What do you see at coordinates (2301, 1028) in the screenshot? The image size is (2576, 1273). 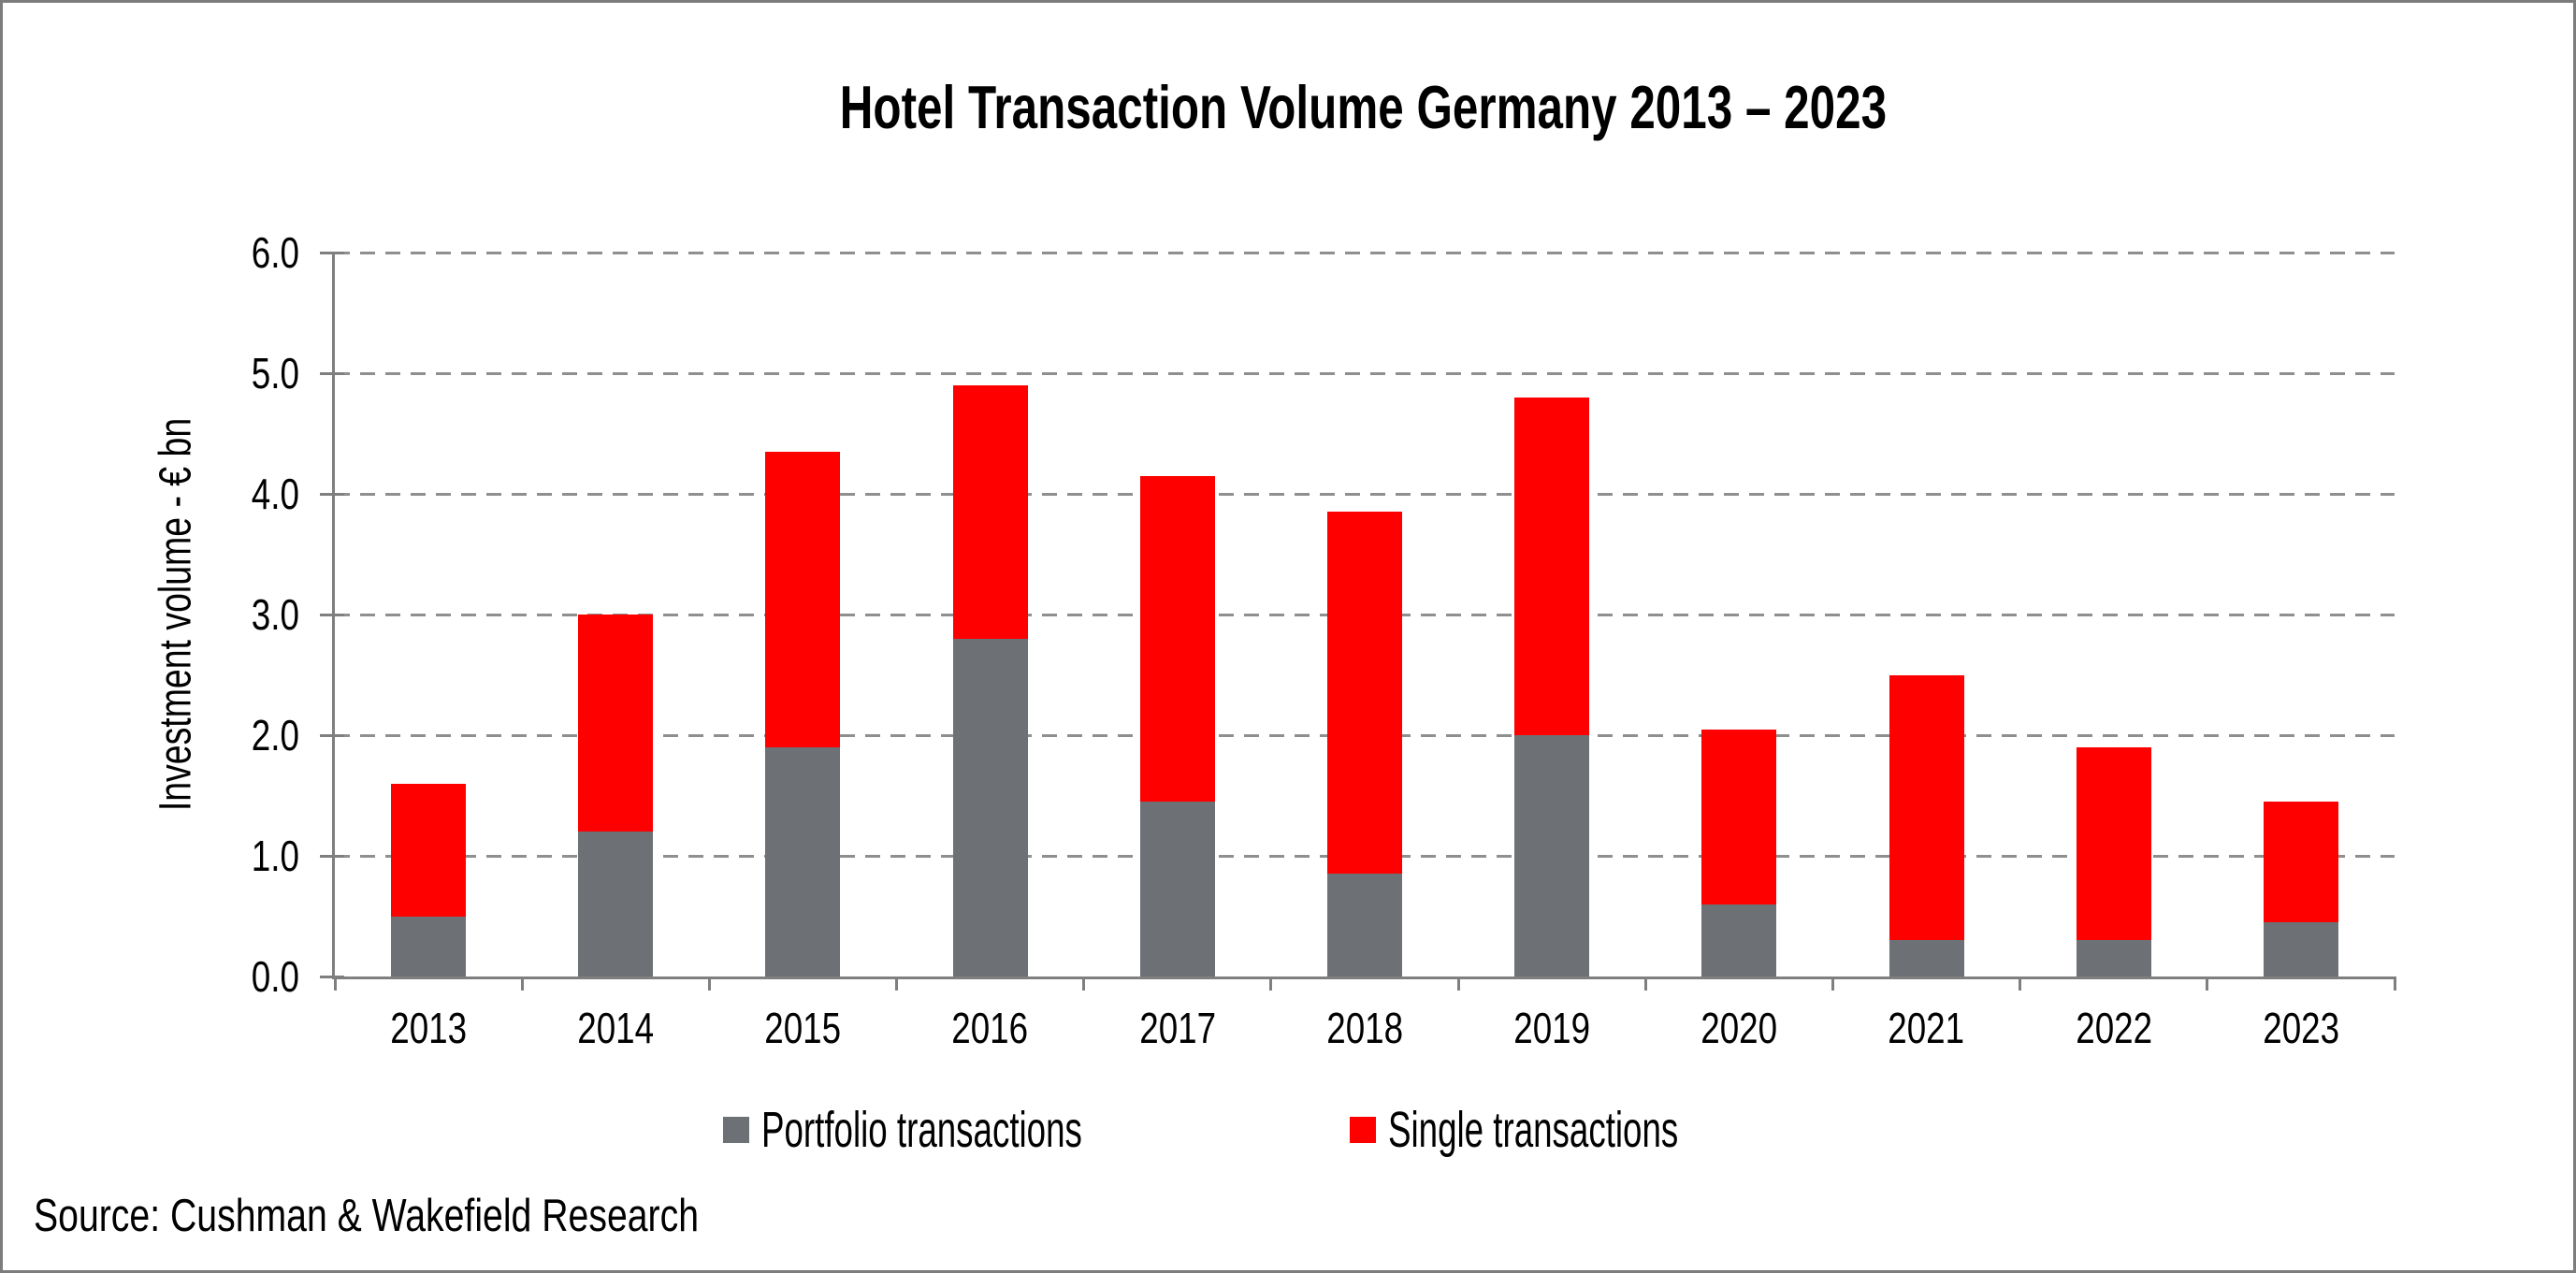 I see `x-tick-label-2023: 2023` at bounding box center [2301, 1028].